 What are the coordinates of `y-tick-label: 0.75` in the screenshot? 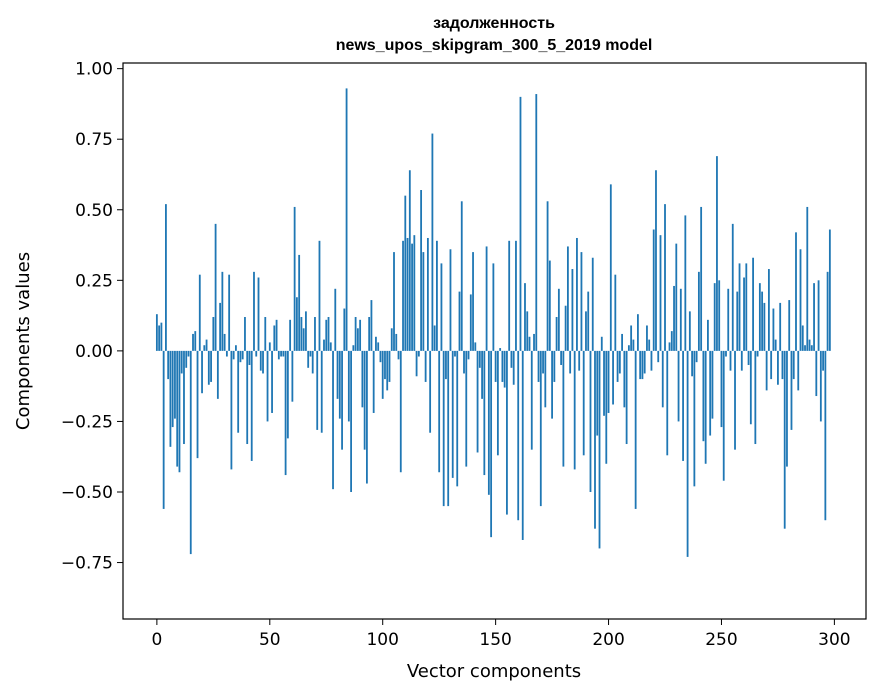 It's located at (94, 140).